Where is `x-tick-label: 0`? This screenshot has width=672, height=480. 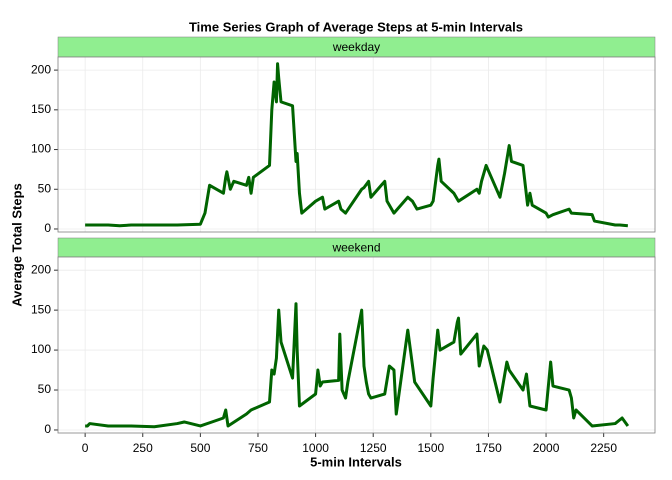
x-tick-label: 0 is located at coordinates (85, 448).